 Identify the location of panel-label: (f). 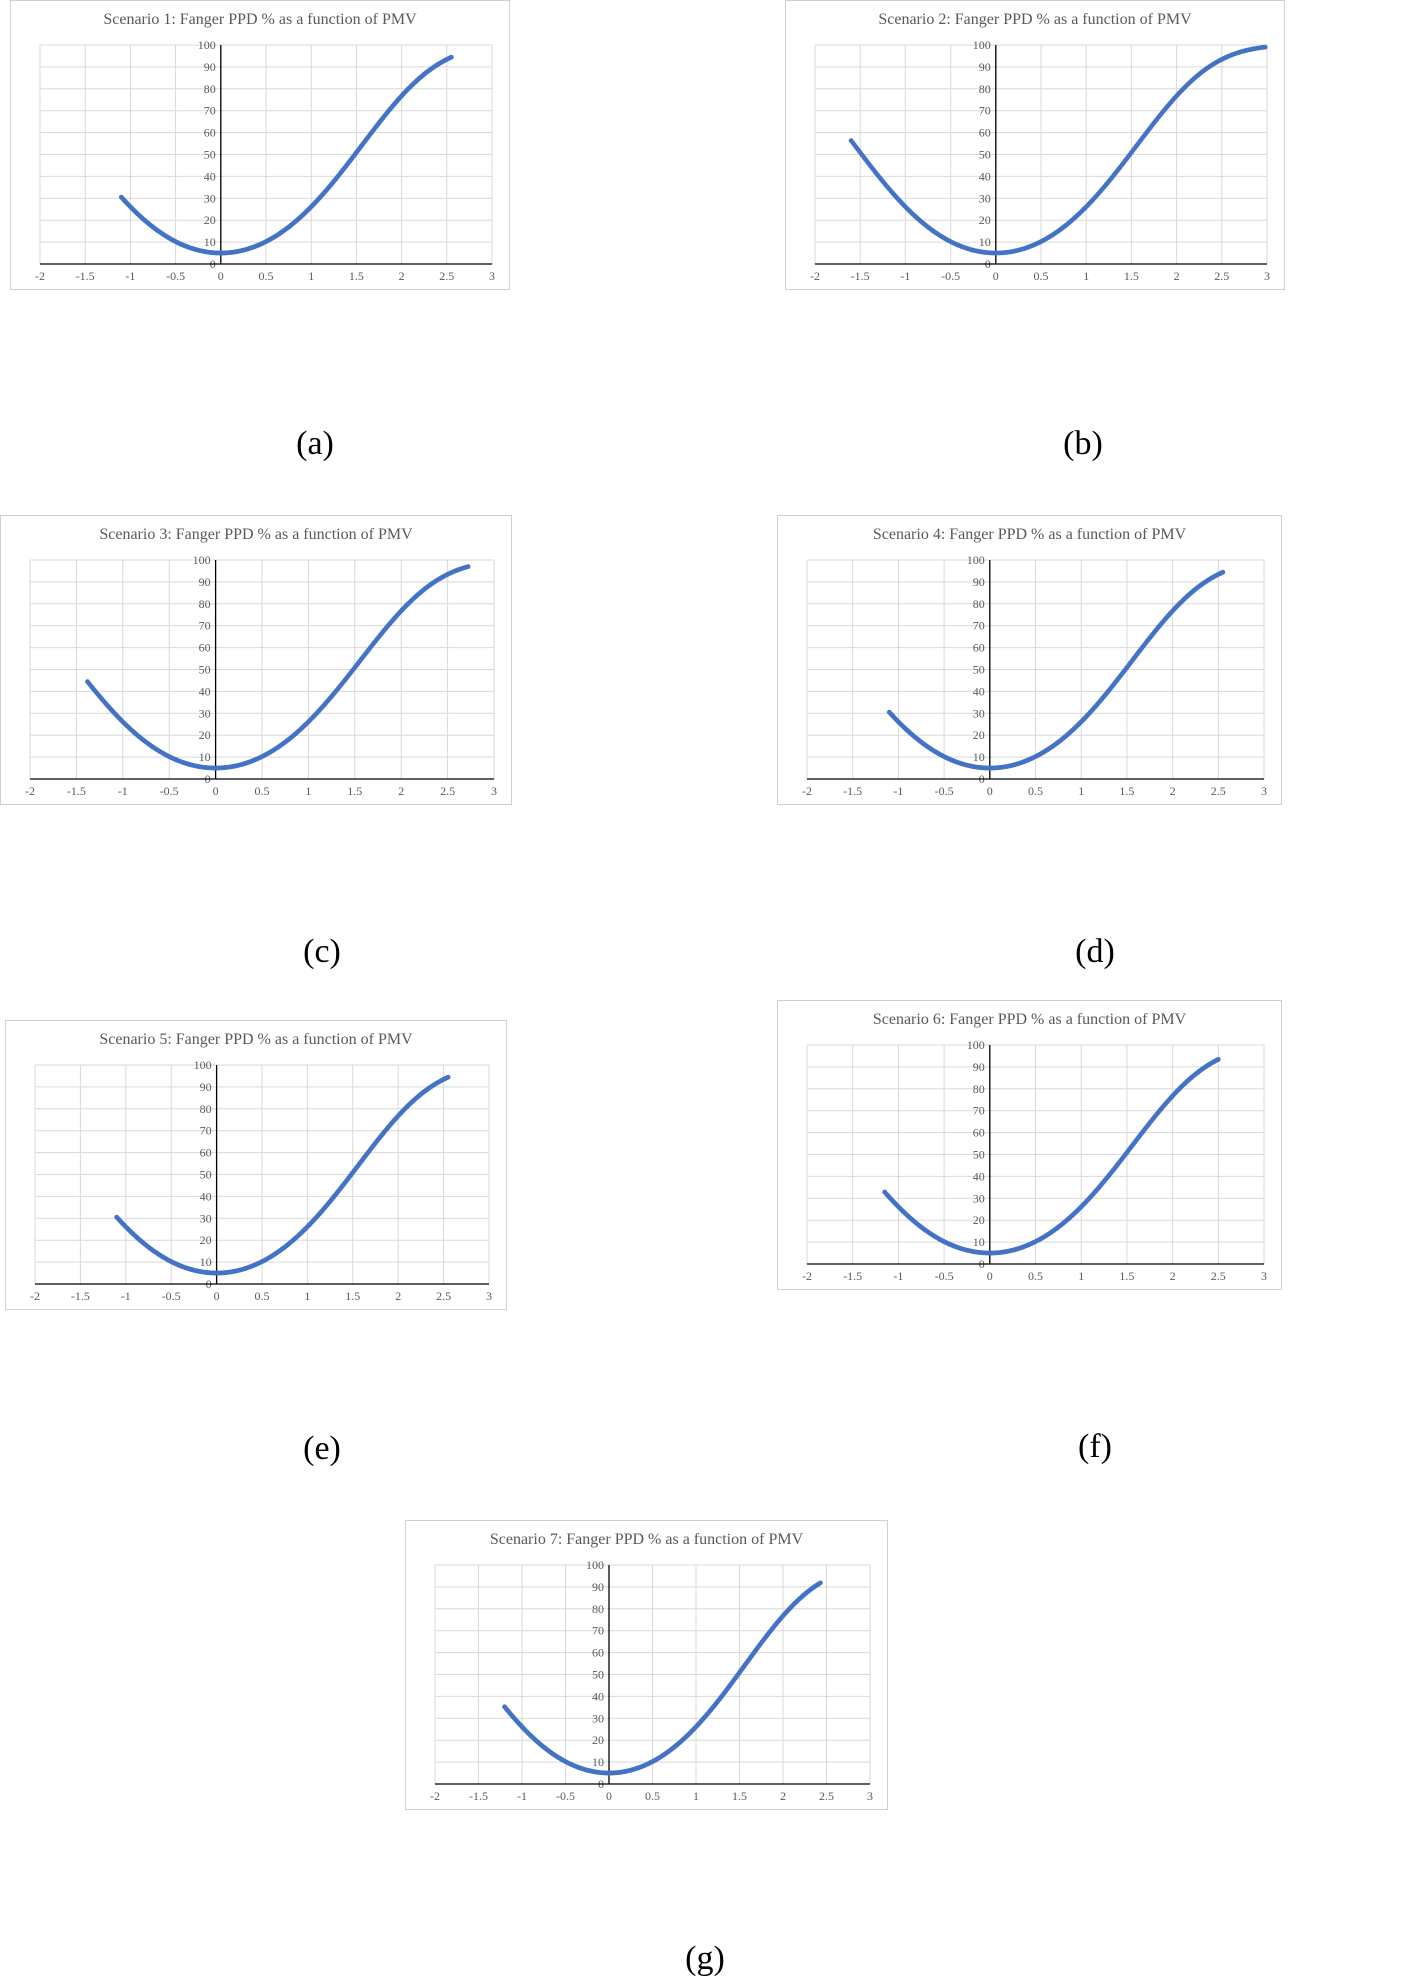
(1095, 1446).